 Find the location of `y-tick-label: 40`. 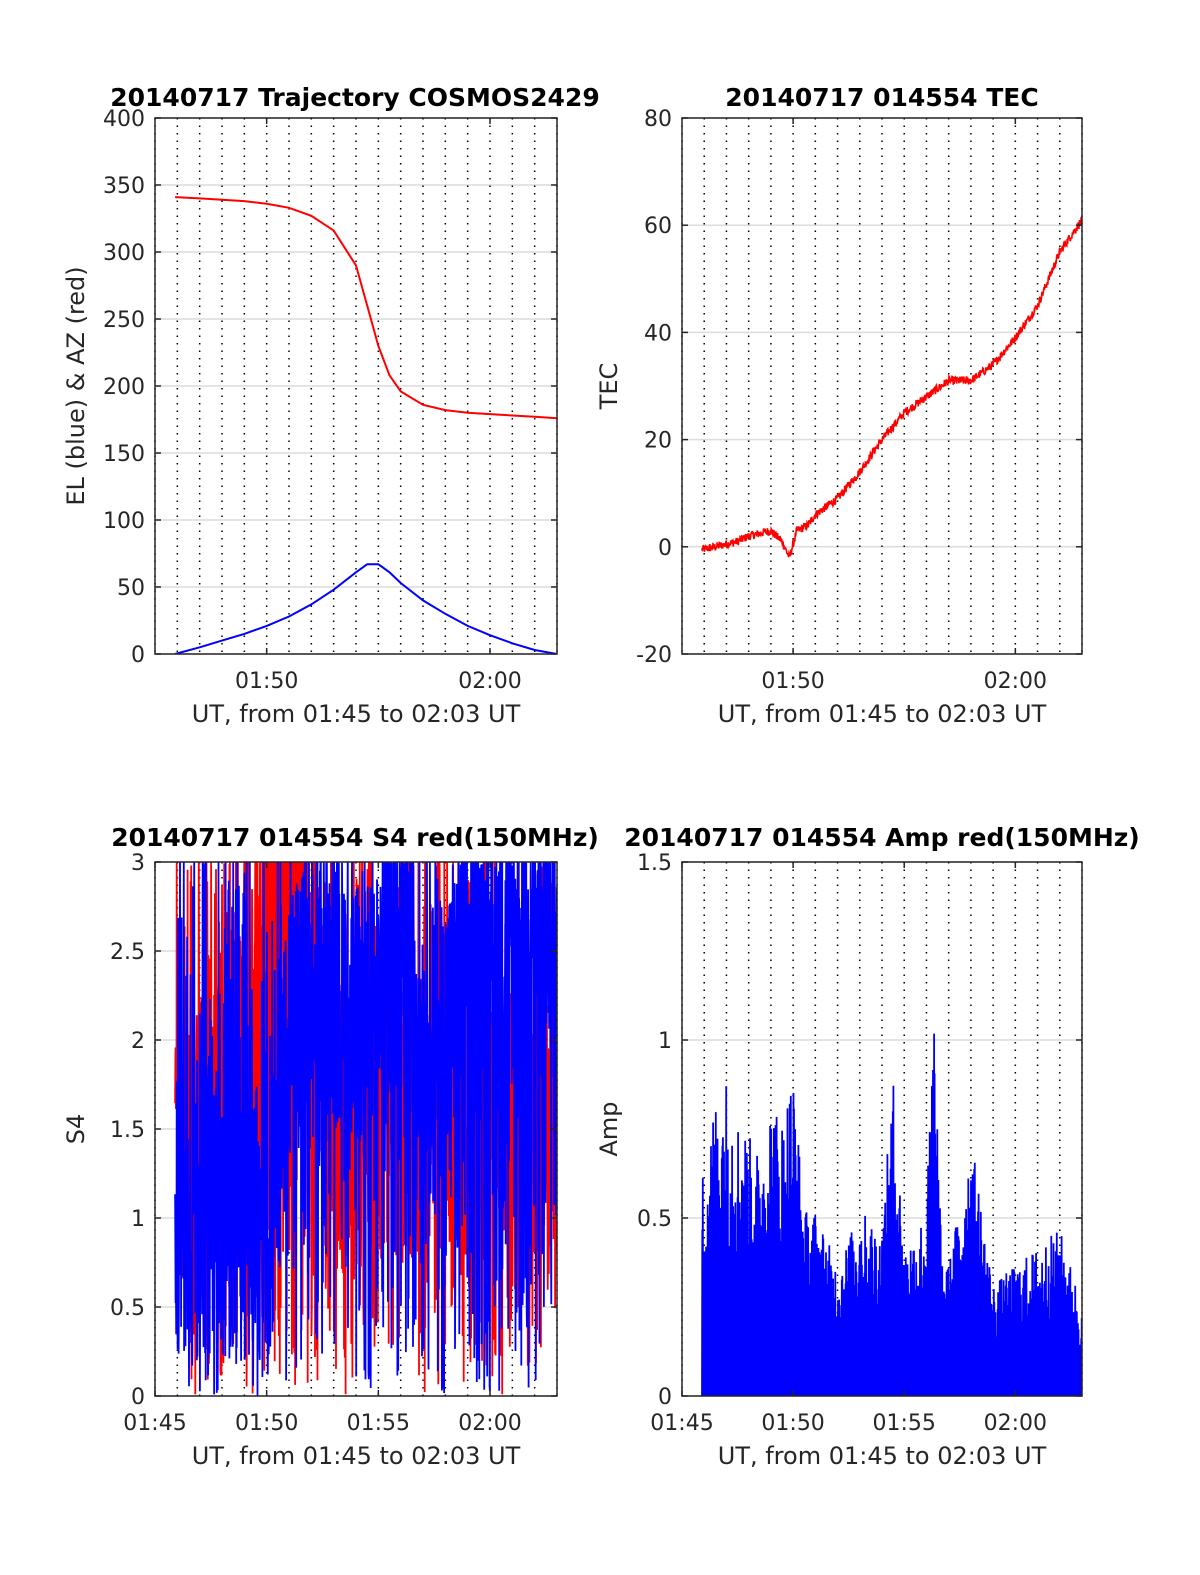

y-tick-label: 40 is located at coordinates (658, 333).